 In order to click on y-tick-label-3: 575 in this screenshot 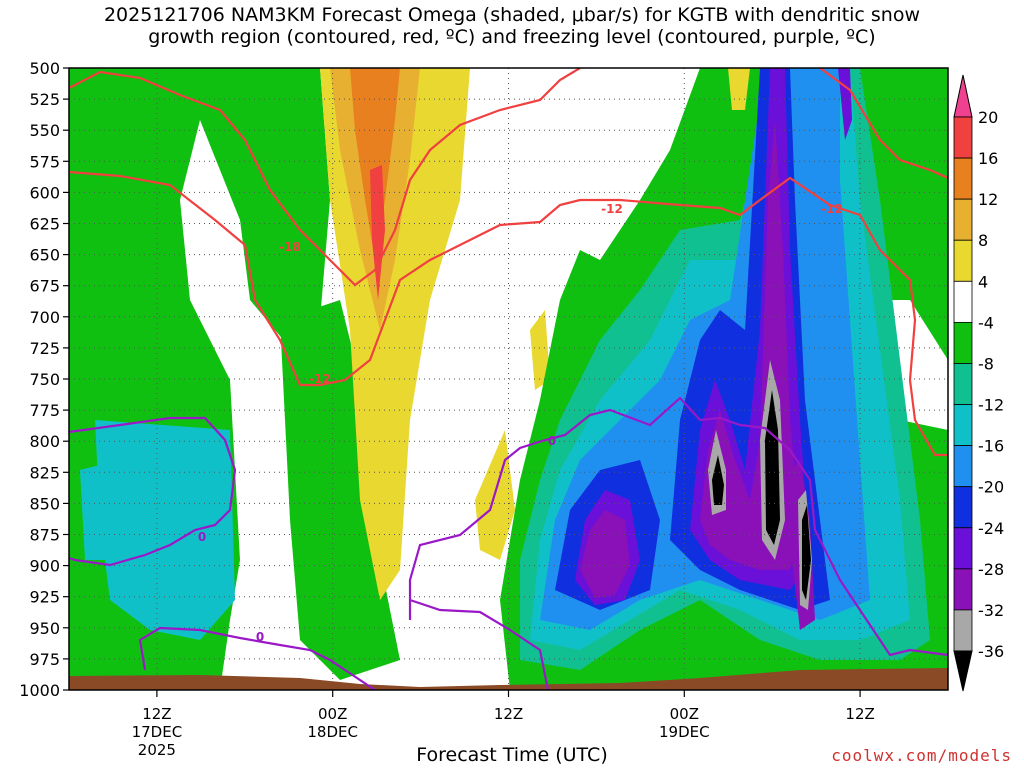, I will do `click(44, 161)`.